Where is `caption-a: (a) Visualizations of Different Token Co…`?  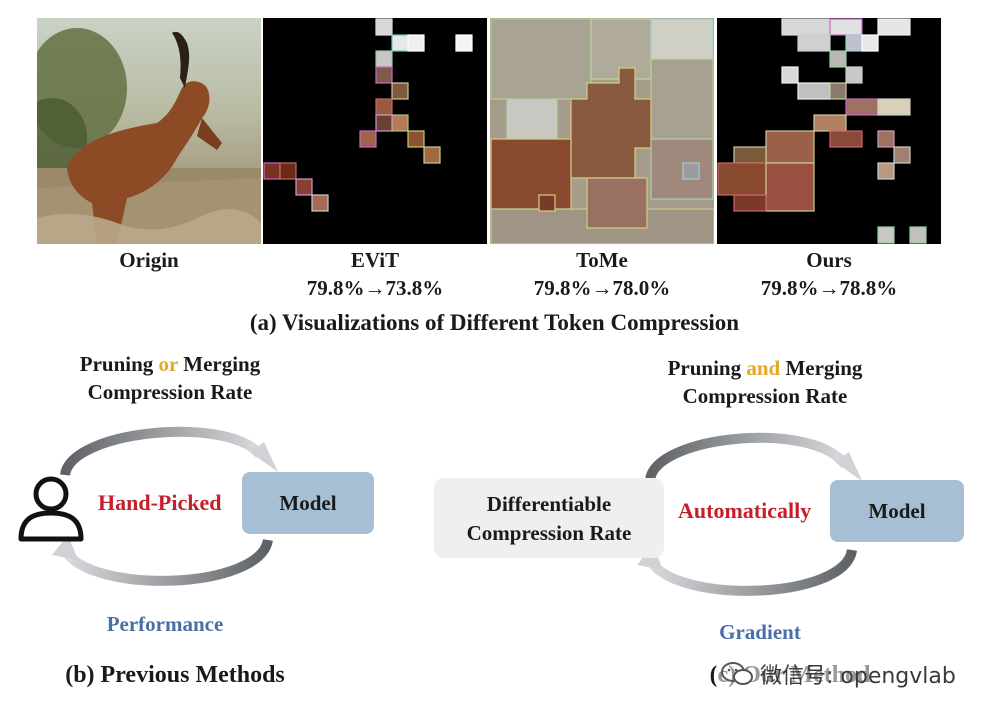 caption-a: (a) Visualizations of Different Token Co… is located at coordinates (494, 322).